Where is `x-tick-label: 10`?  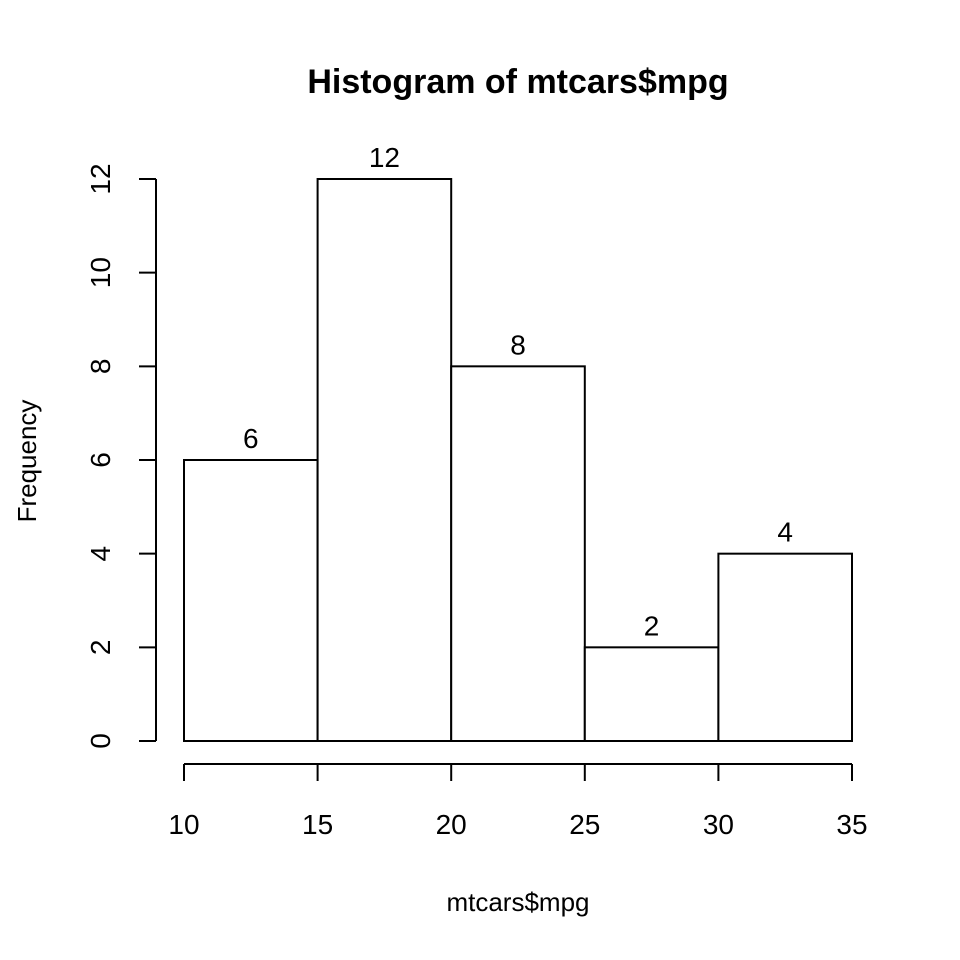 x-tick-label: 10 is located at coordinates (183, 824).